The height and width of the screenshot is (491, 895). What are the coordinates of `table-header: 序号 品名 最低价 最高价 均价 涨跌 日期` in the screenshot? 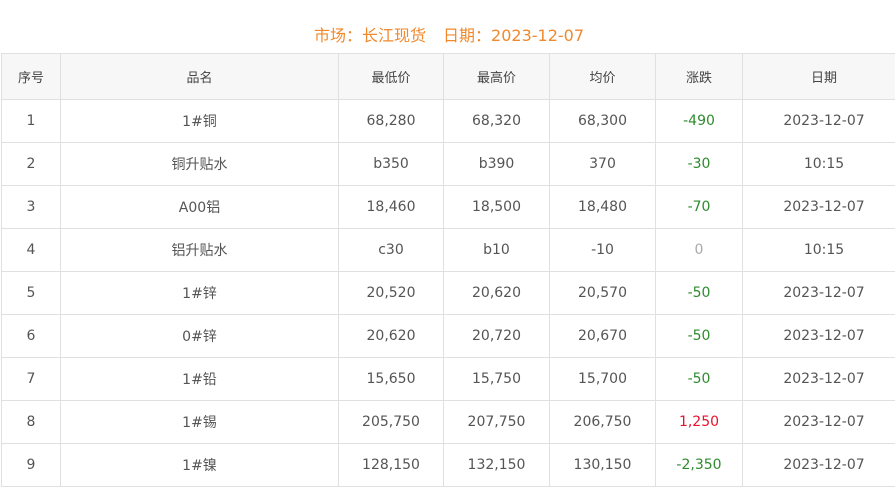 It's located at (448, 76).